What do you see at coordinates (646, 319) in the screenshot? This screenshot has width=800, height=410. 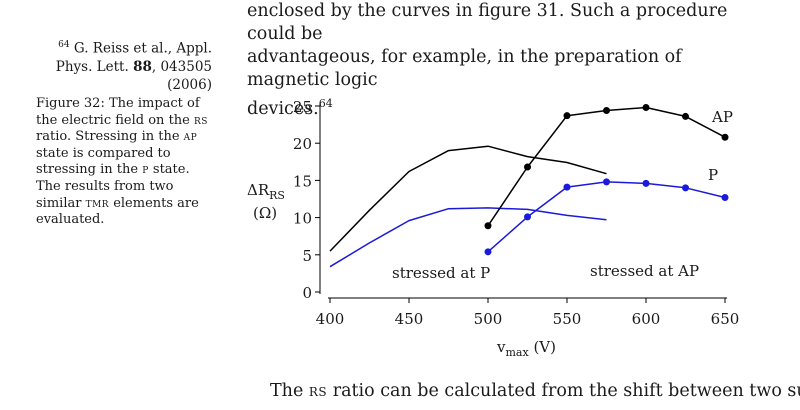 I see `x-tick-label: 600` at bounding box center [646, 319].